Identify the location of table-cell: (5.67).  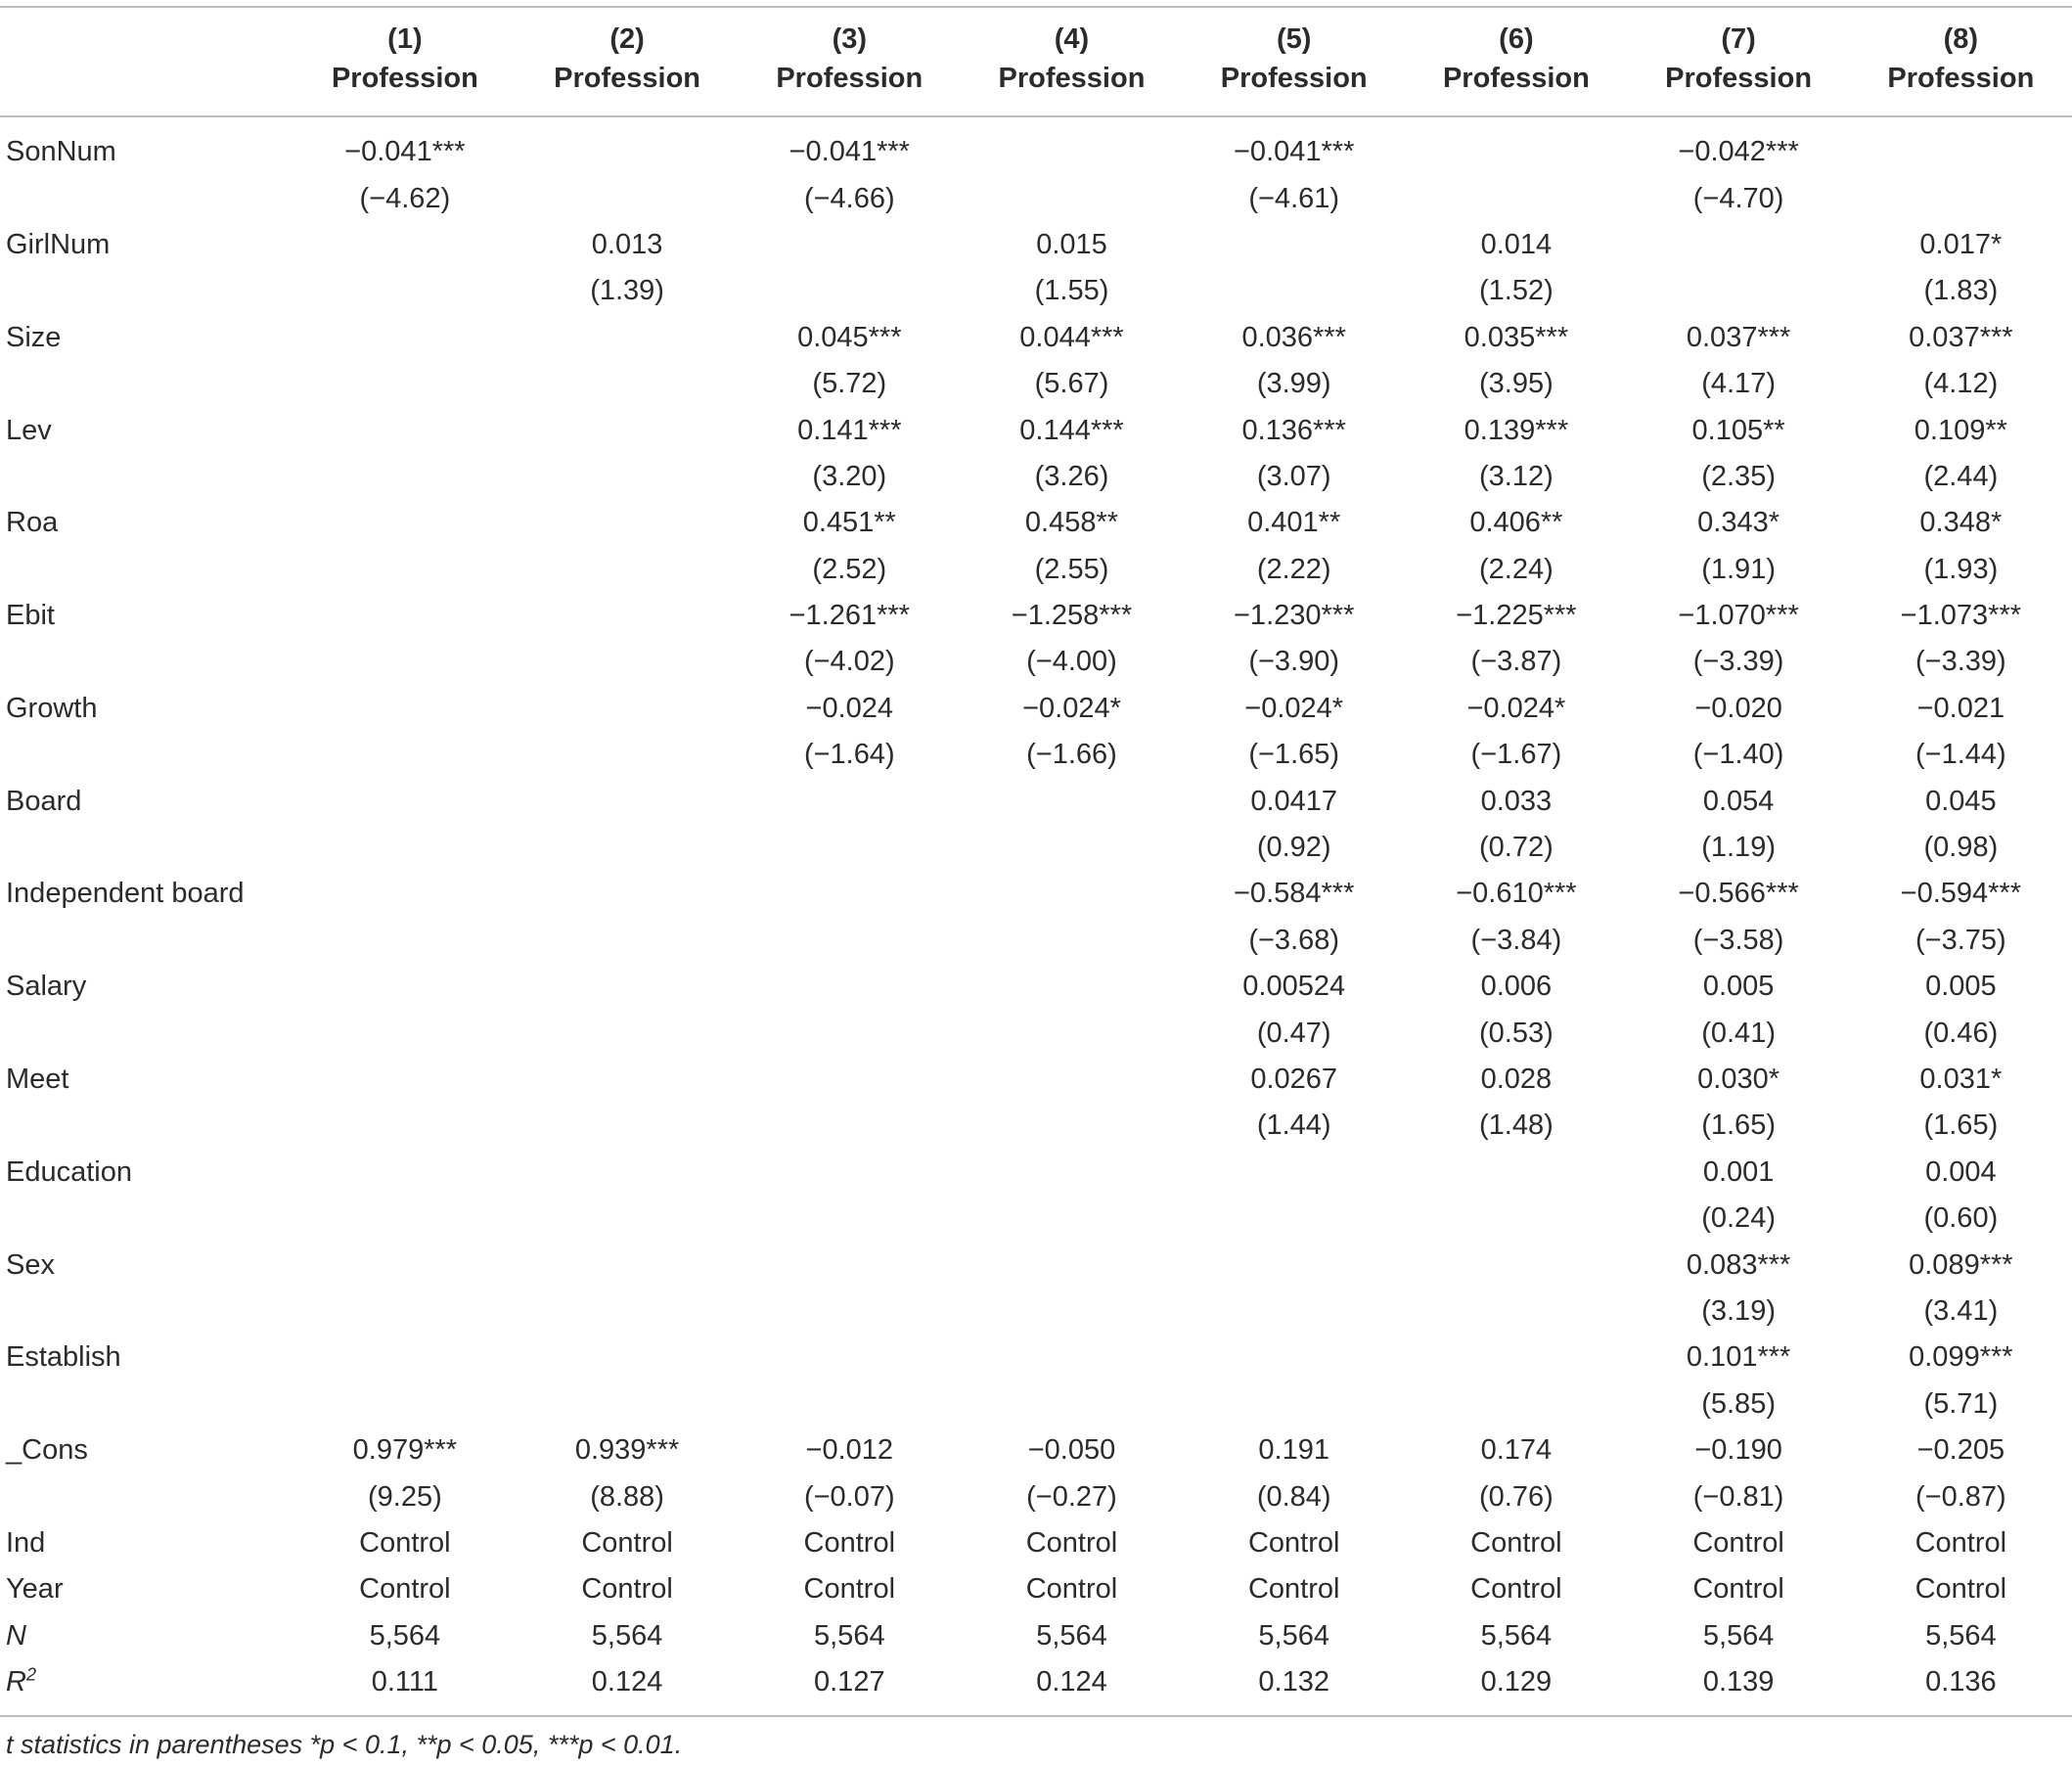
(1071, 384).